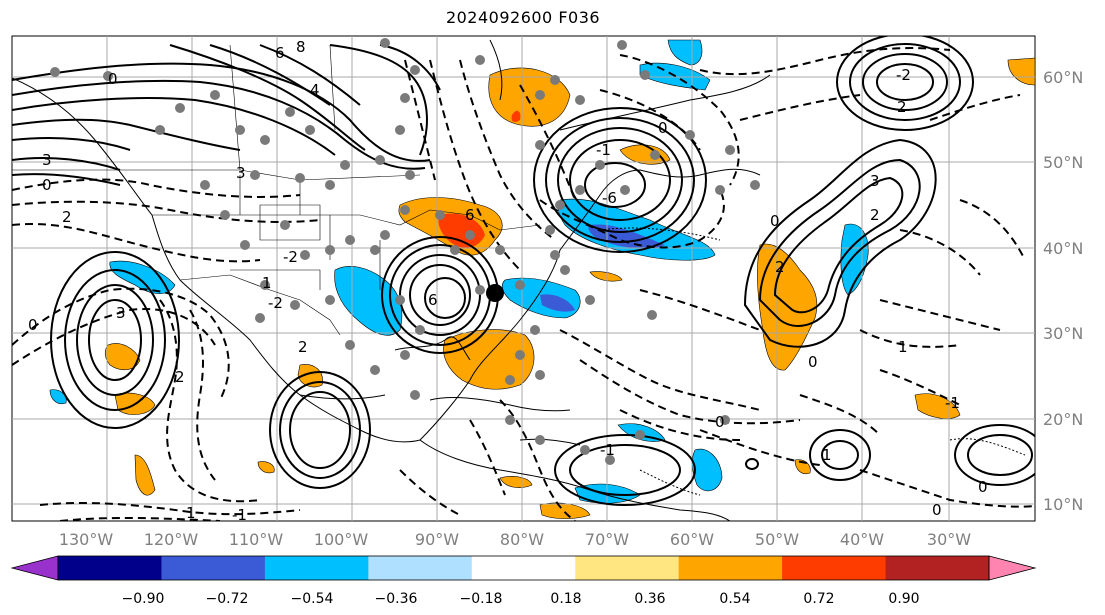 This screenshot has width=1105, height=615. I want to click on lon-label: 70°W, so click(607, 539).